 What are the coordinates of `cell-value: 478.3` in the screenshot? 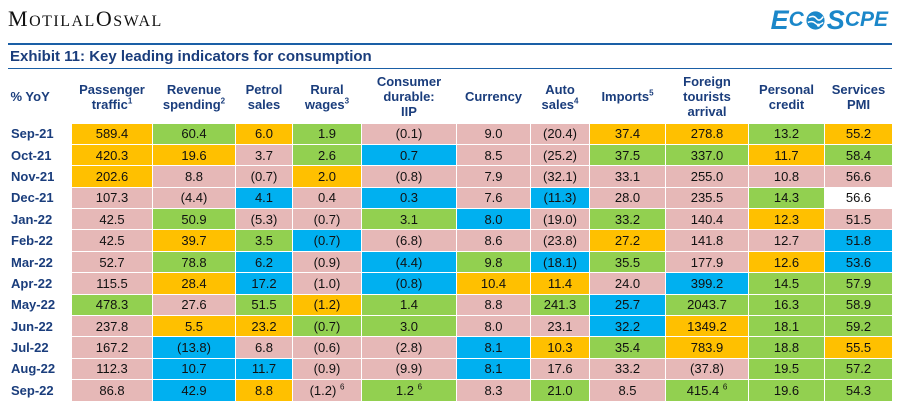 It's located at (112, 305).